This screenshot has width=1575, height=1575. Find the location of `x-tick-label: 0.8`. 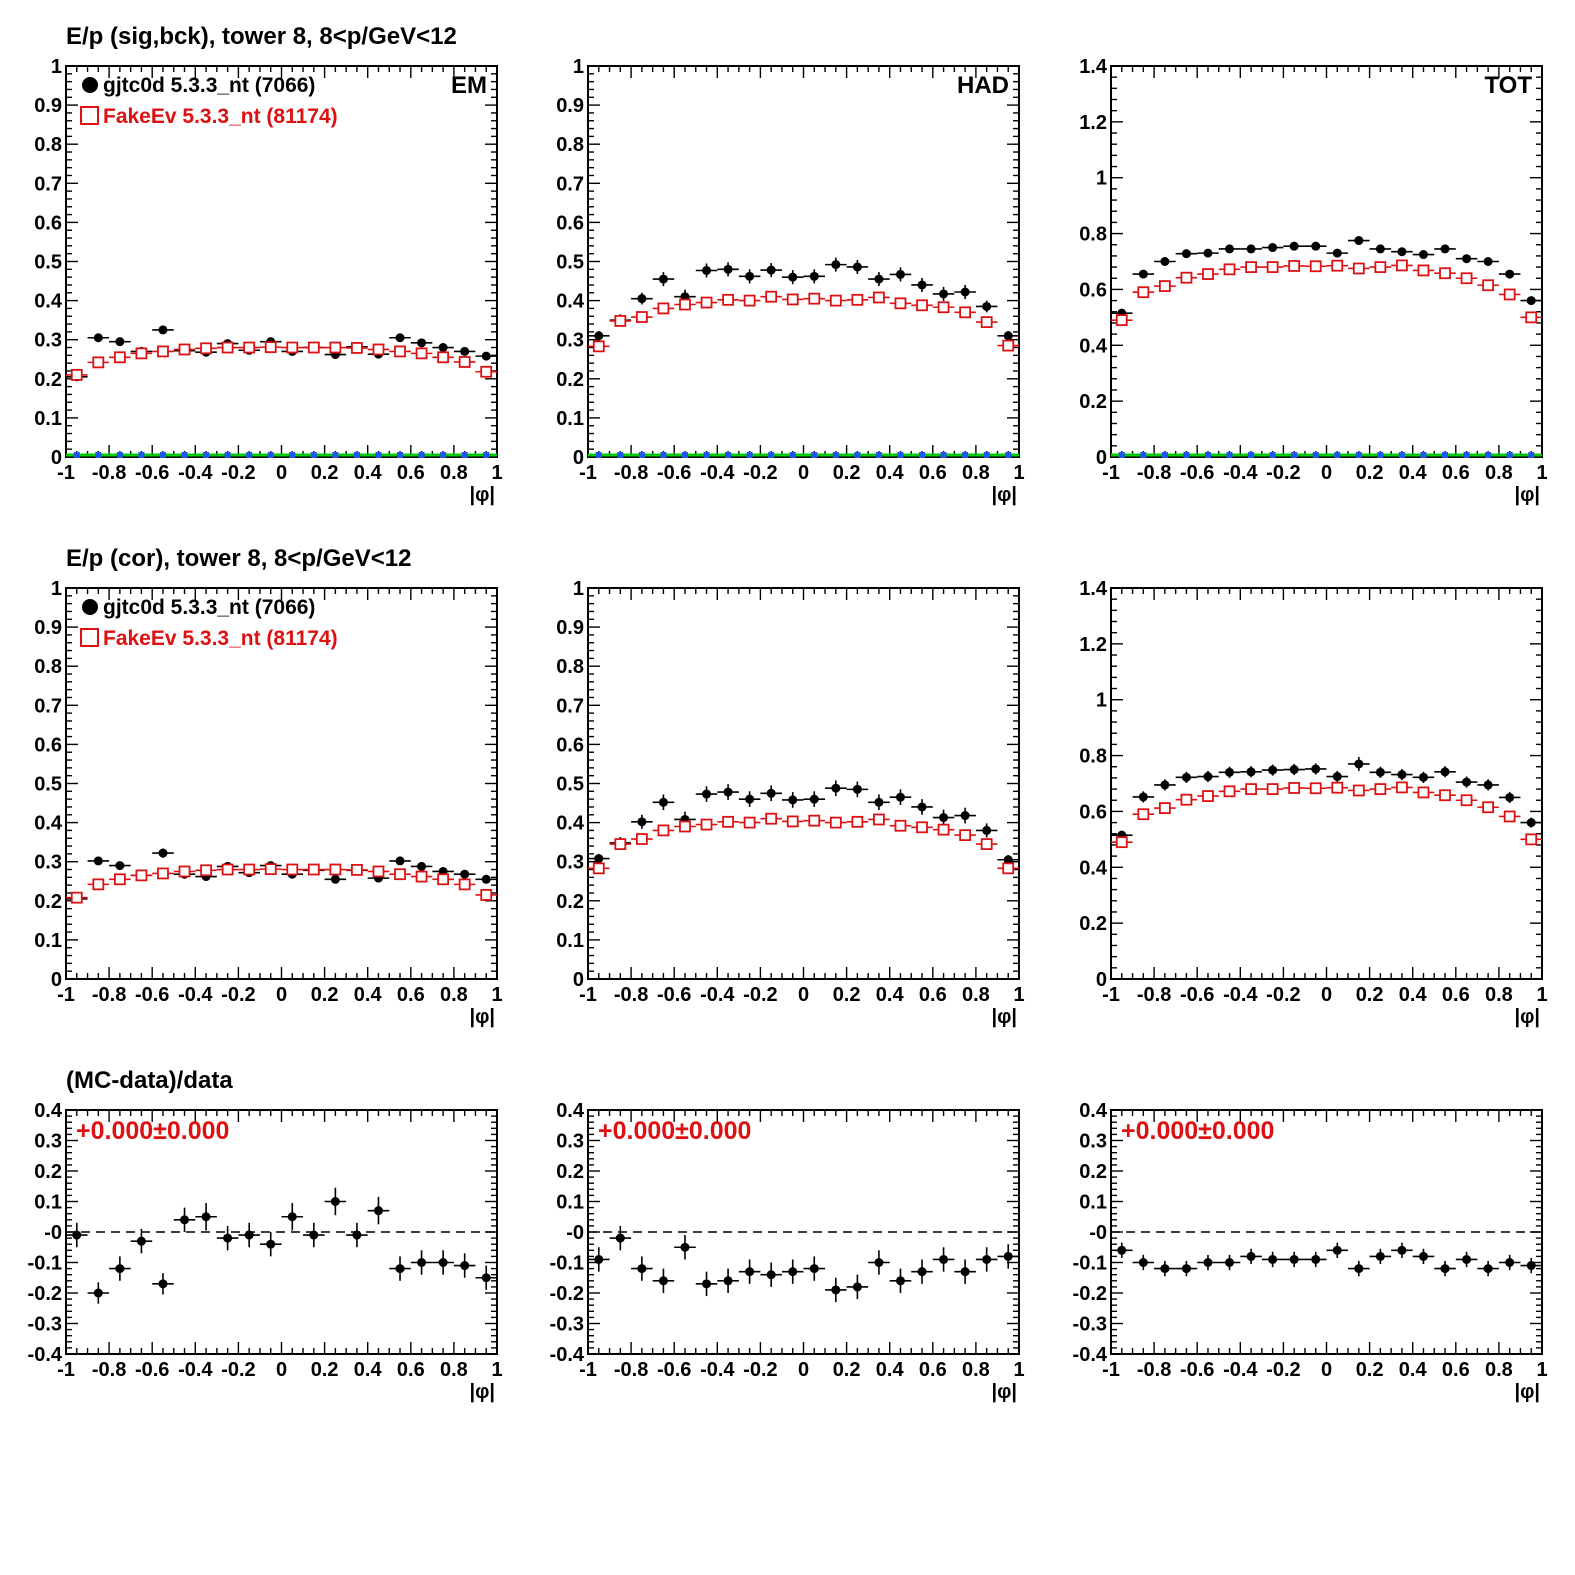

x-tick-label: 0.8 is located at coordinates (976, 1370).